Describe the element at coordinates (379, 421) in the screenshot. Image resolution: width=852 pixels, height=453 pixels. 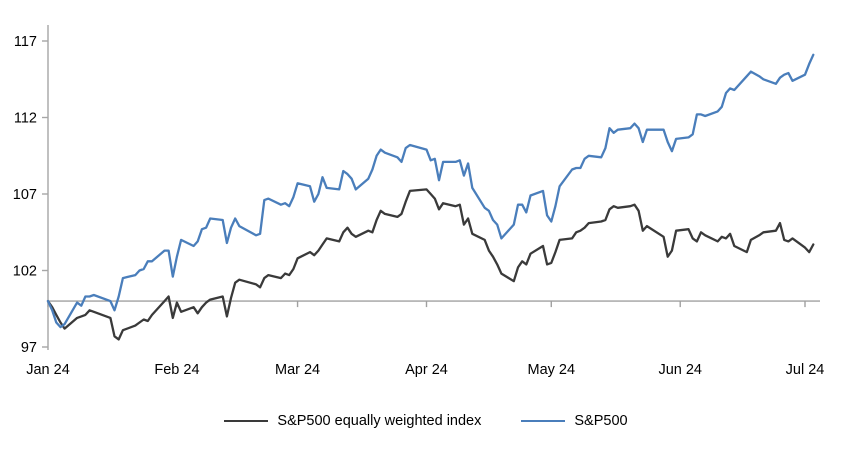
I see `legend-label-equal-weight: S&P500 equally weighted index` at that location.